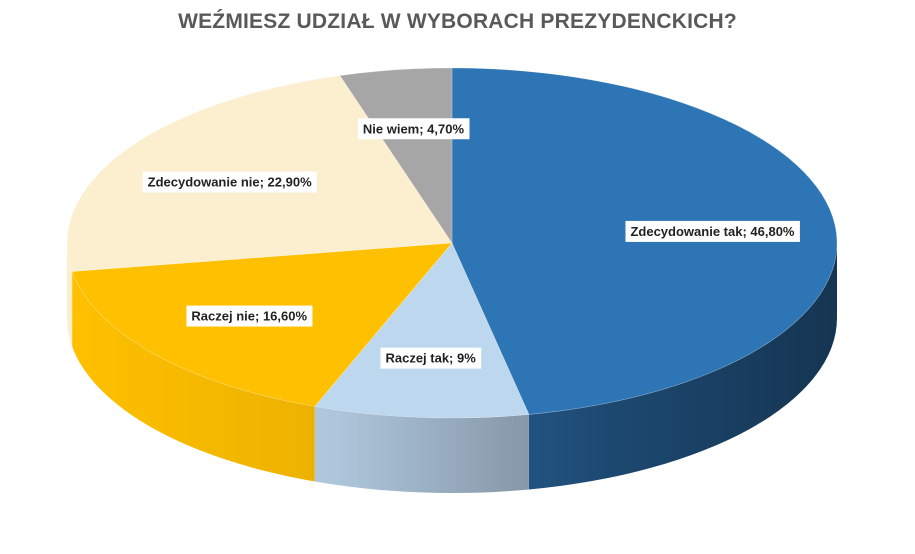 The height and width of the screenshot is (554, 915). Describe the element at coordinates (396, 155) in the screenshot. I see `pie-slice-nie-wiem` at that location.